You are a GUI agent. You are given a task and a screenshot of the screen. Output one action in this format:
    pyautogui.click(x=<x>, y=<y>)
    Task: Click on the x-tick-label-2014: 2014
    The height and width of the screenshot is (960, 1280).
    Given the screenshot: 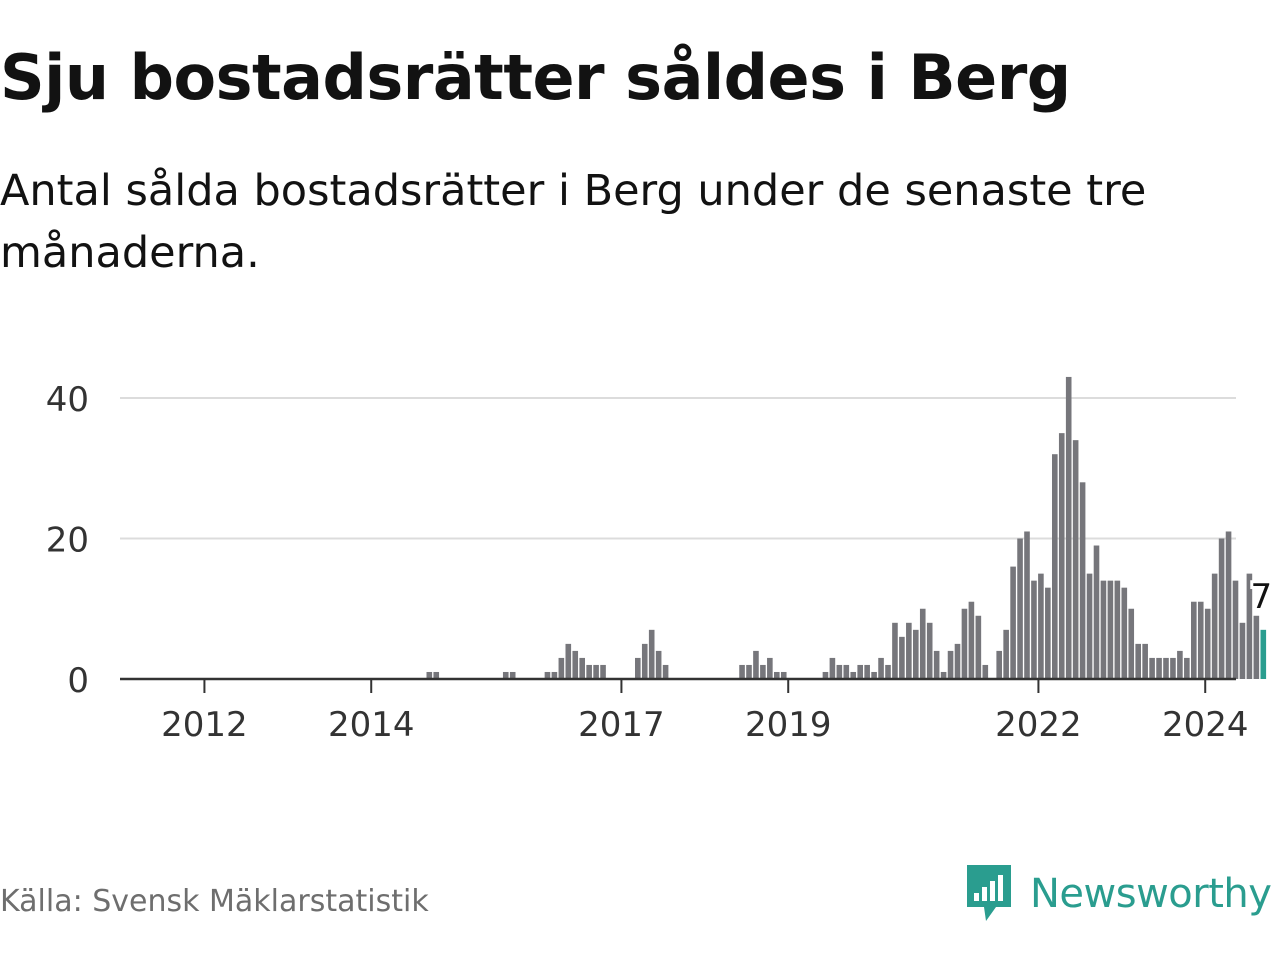 What is the action you would take?
    pyautogui.click(x=371, y=725)
    